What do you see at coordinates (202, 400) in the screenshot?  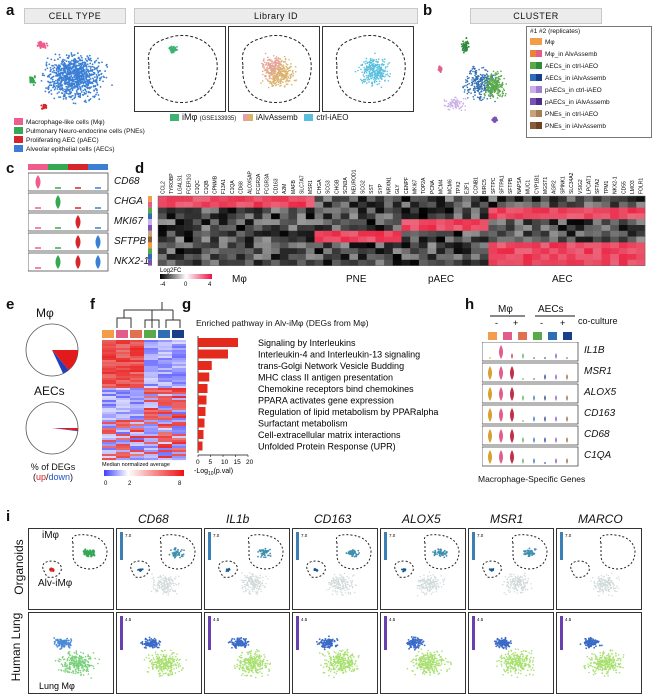 I see `pathway-bar` at bounding box center [202, 400].